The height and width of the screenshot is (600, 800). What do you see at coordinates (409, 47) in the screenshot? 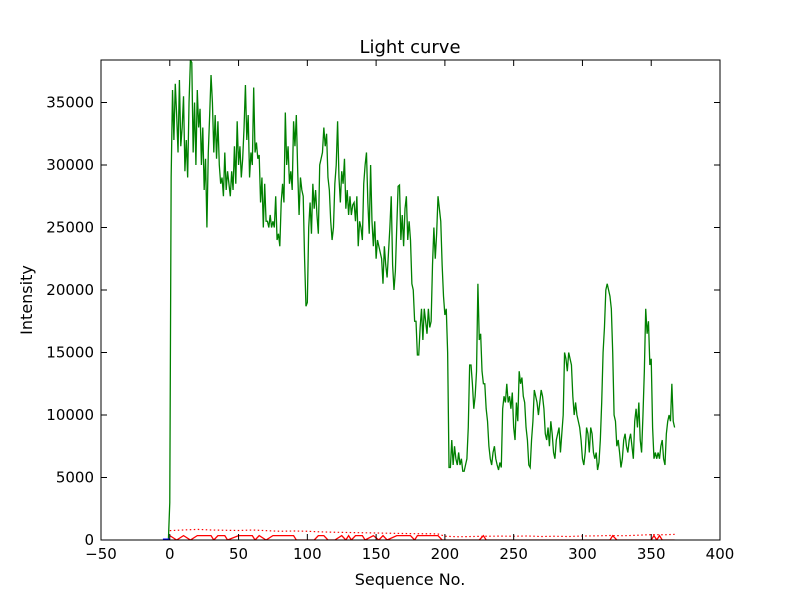
I see `chart-title: Light curve` at bounding box center [409, 47].